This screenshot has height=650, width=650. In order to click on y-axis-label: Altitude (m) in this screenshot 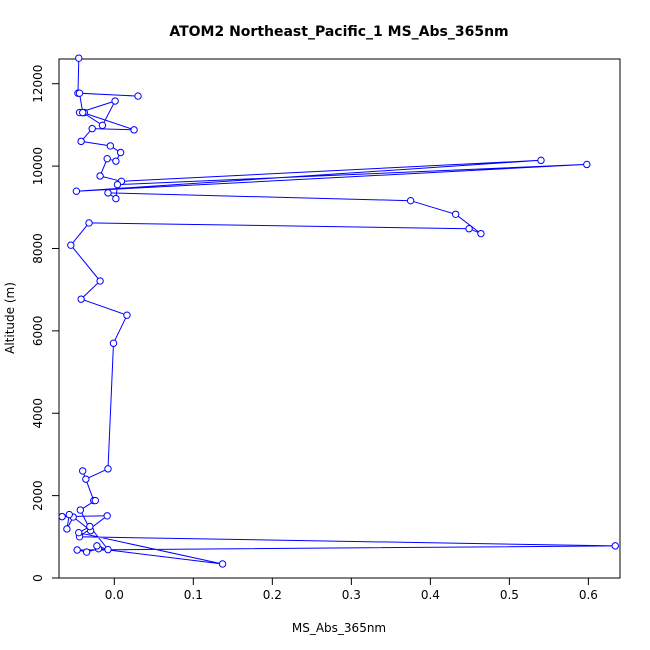, I will do `click(10, 318)`.